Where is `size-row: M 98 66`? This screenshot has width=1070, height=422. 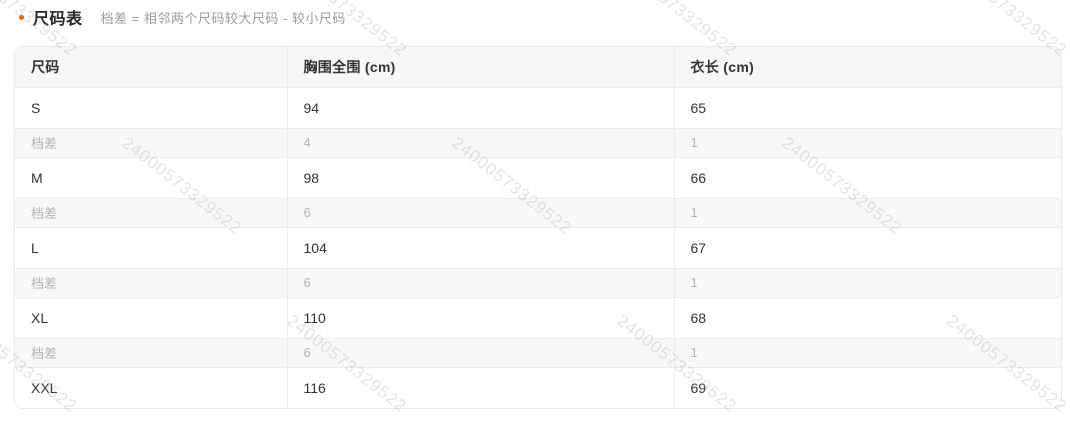 size-row: M 98 66 is located at coordinates (538, 177).